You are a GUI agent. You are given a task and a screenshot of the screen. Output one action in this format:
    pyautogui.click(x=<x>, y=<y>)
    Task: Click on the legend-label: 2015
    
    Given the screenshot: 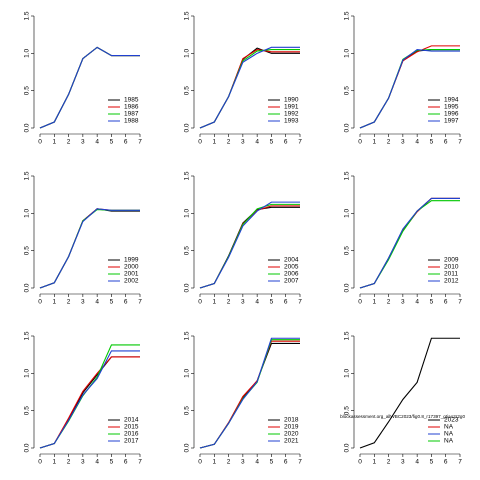 What is the action you would take?
    pyautogui.click(x=131, y=427)
    